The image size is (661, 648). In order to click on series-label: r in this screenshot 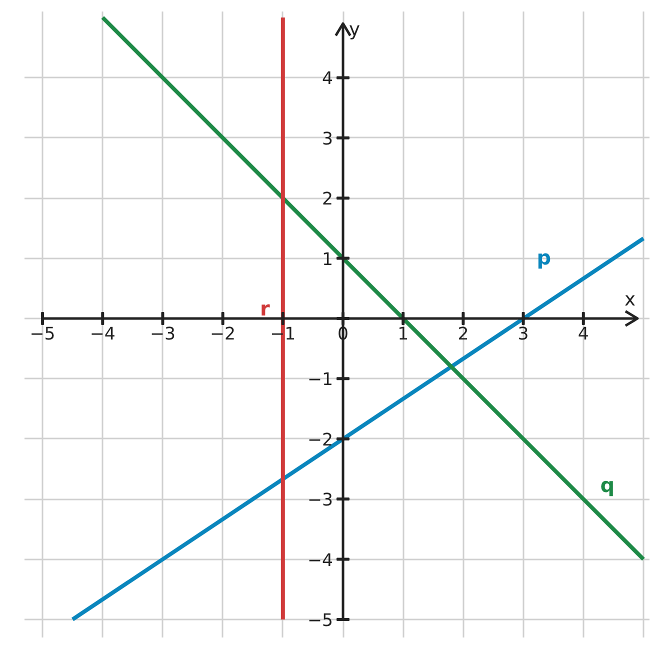, I will do `click(265, 308)`.